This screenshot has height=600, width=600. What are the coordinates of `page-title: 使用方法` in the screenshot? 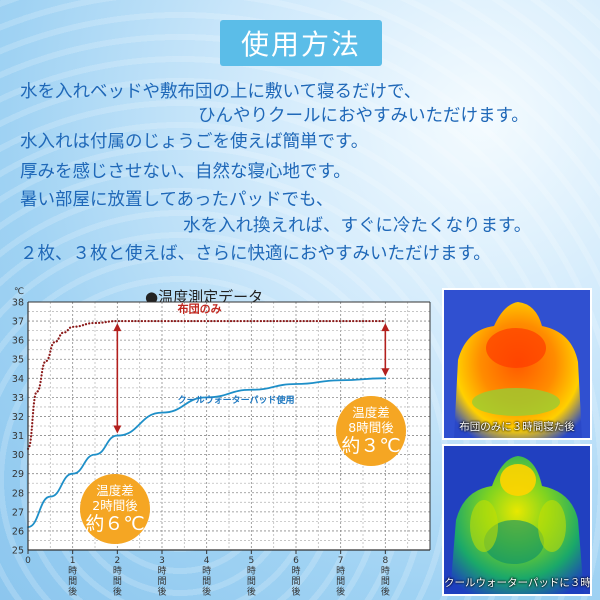 It's located at (300, 44).